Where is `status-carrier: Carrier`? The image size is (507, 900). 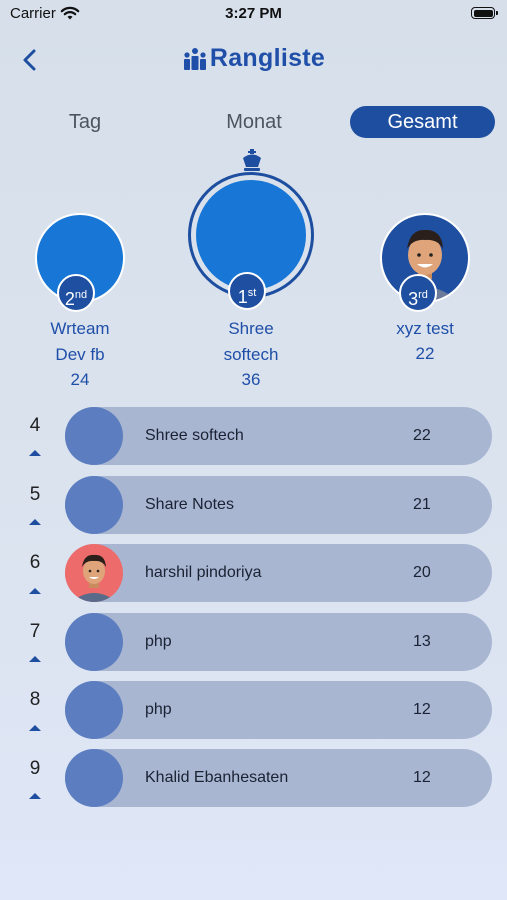 status-carrier: Carrier is located at coordinates (33, 13).